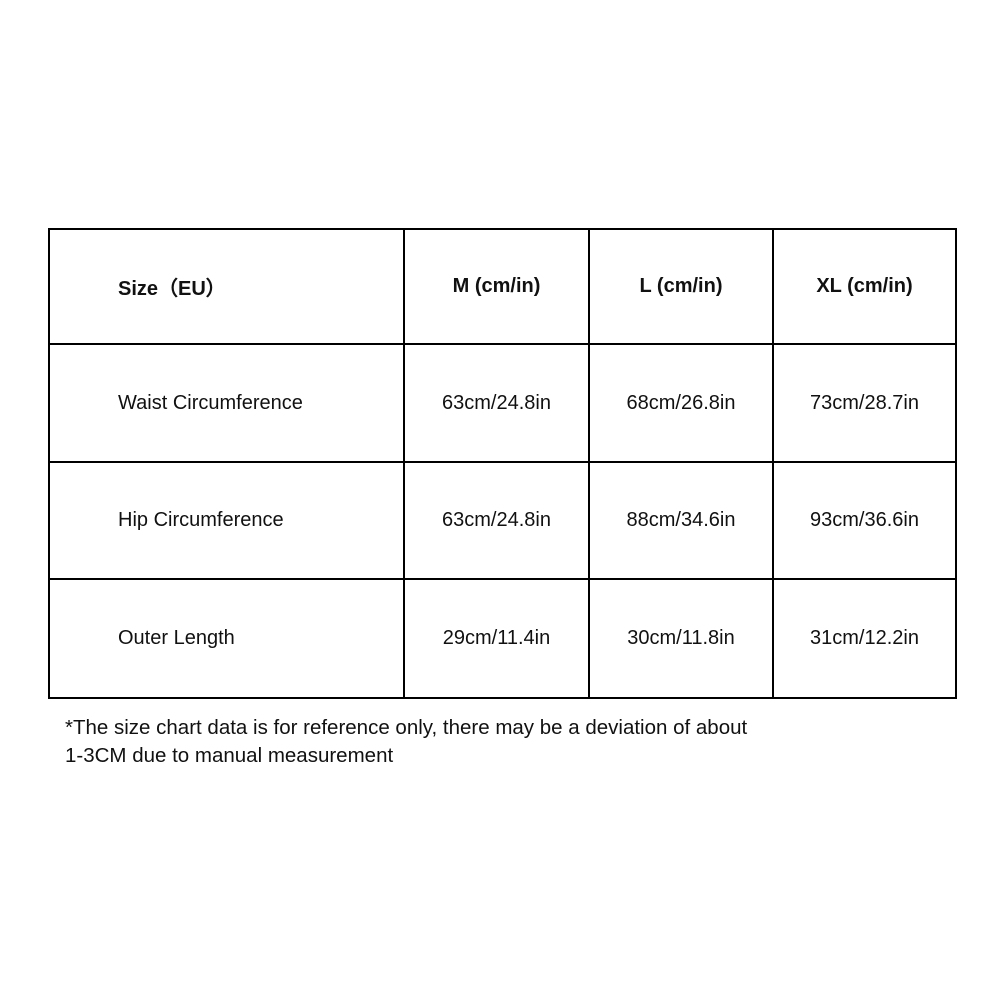  Describe the element at coordinates (226, 520) in the screenshot. I see `row-label-hip: Hip Circumference` at that location.